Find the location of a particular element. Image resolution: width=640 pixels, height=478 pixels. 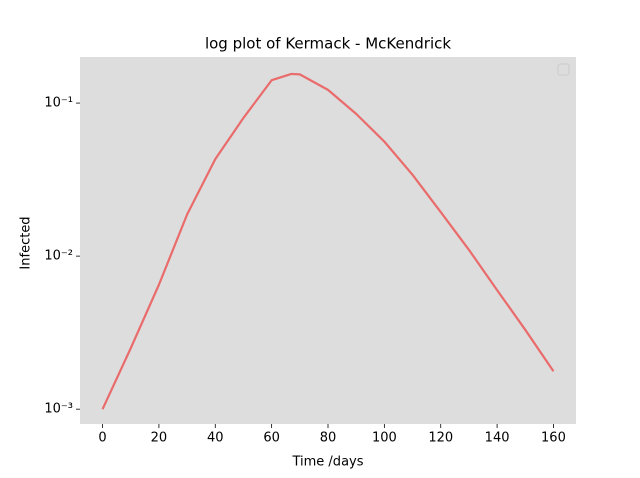

legend-box is located at coordinates (563, 69).